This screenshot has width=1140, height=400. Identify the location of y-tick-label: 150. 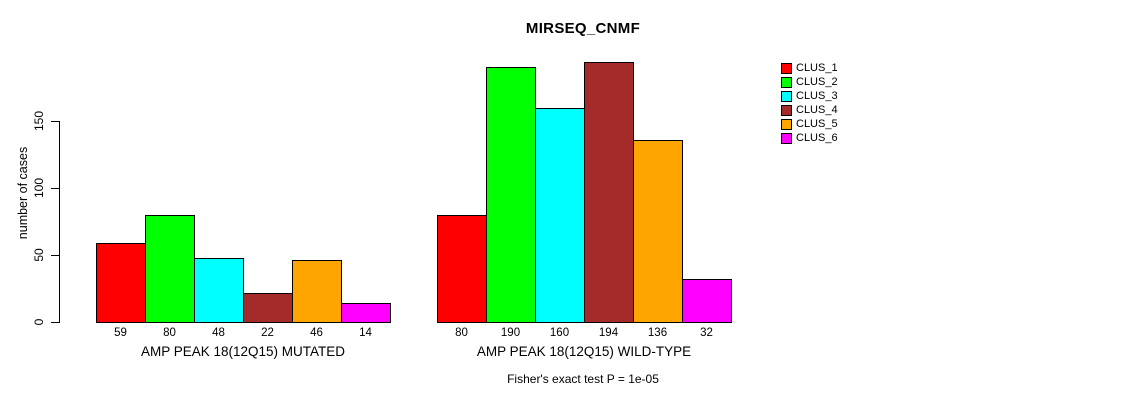
(39, 121).